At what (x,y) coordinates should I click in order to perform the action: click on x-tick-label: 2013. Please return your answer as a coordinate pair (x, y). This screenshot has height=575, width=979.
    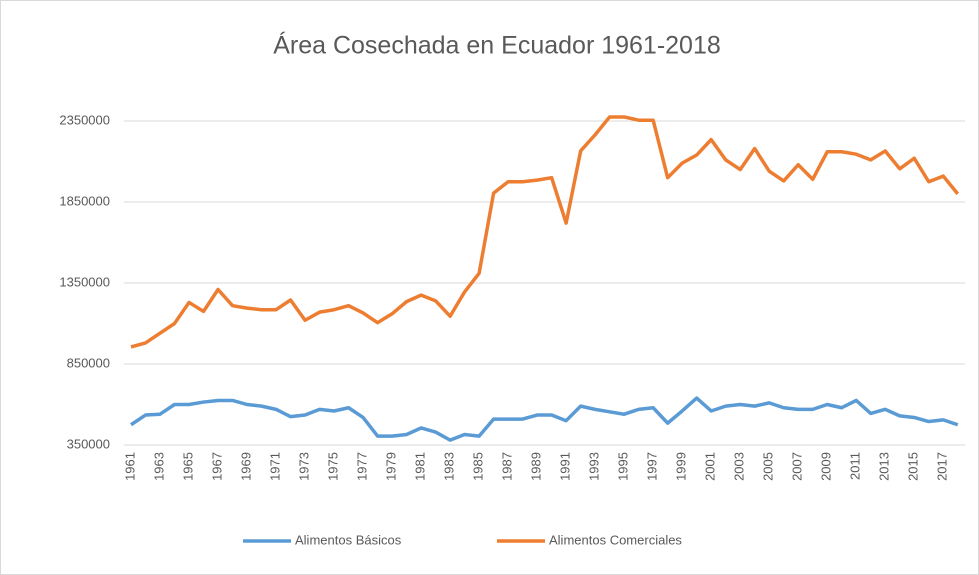
    Looking at the image, I should click on (884, 466).